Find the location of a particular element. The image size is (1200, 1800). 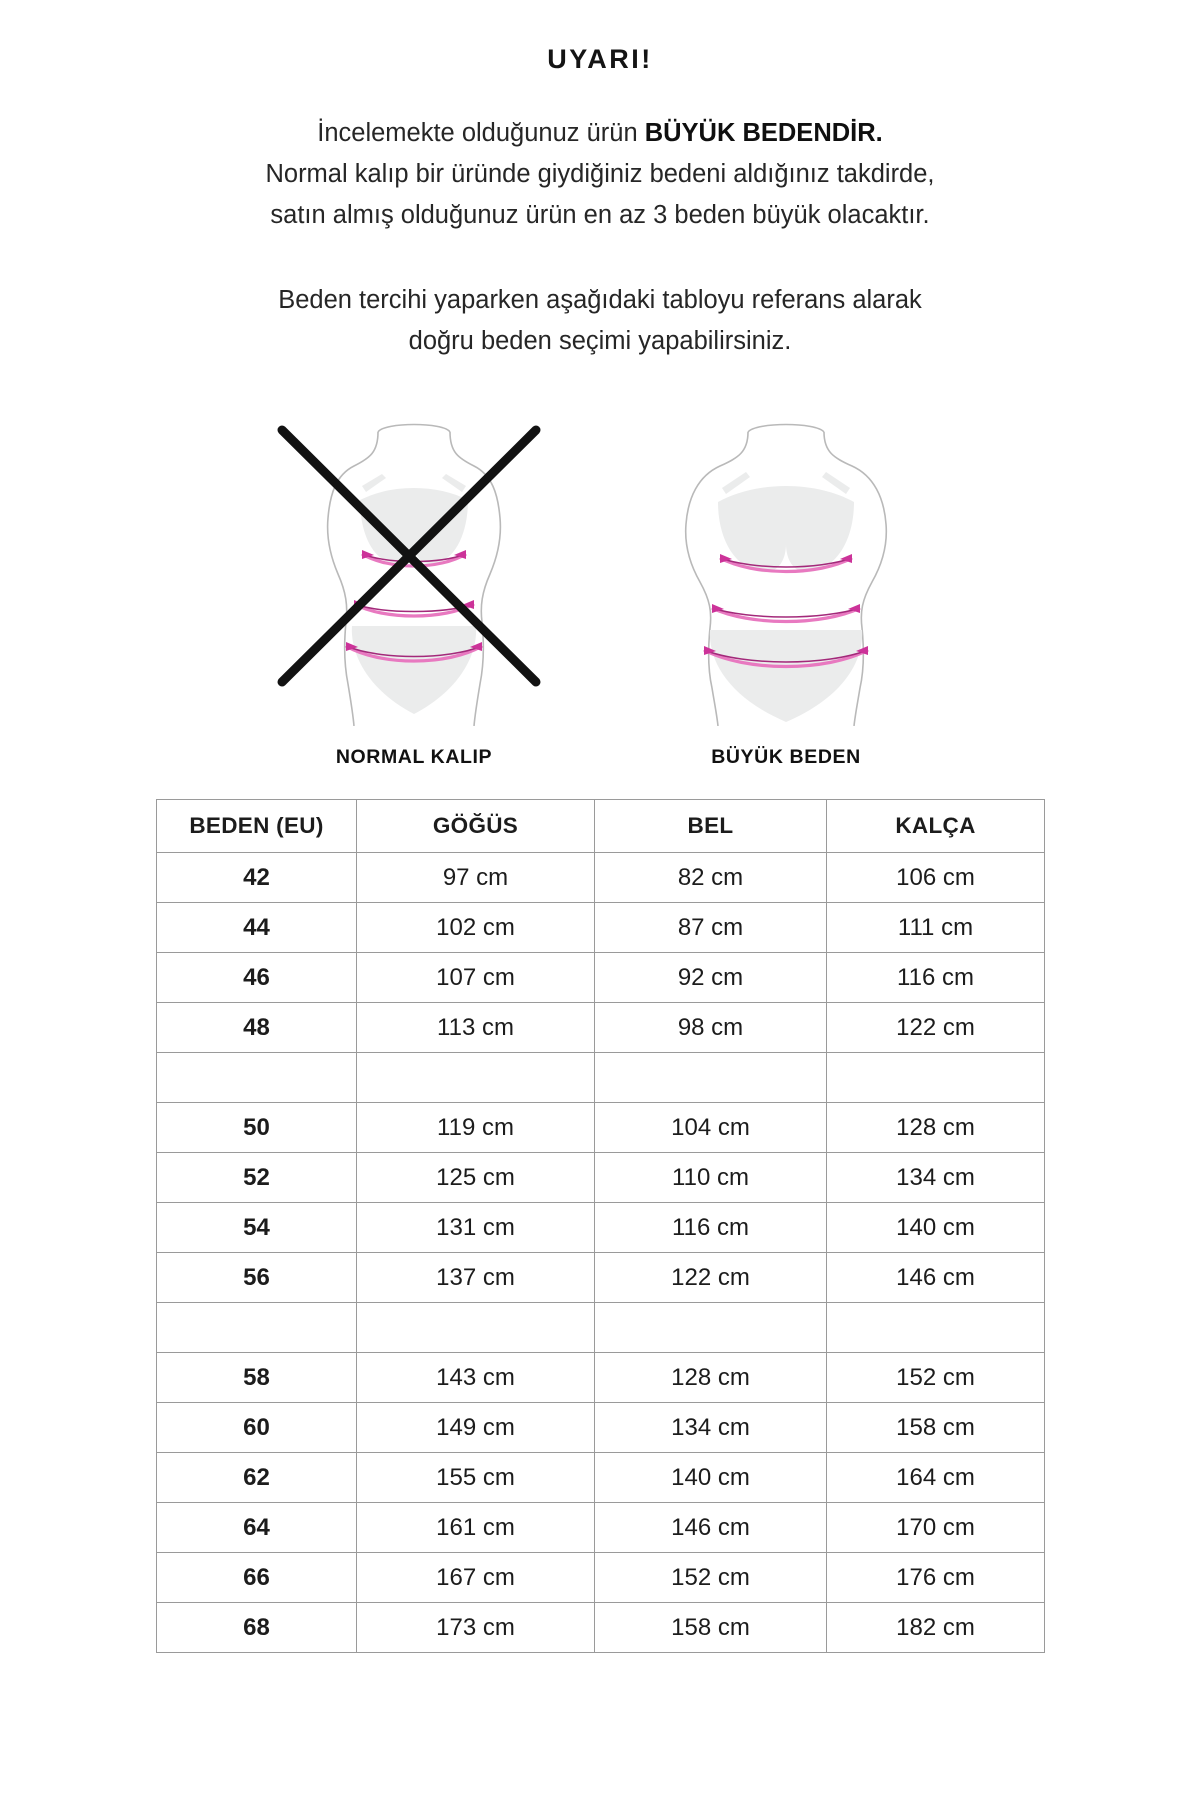

female-body-silhouette-icon is located at coordinates (409, 574).